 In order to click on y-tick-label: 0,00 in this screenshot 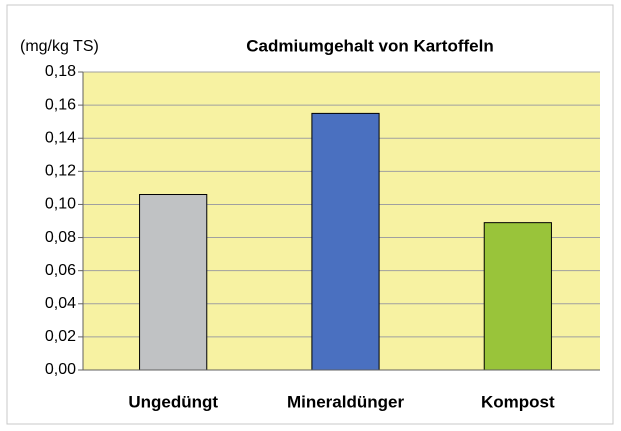, I will do `click(60, 369)`.